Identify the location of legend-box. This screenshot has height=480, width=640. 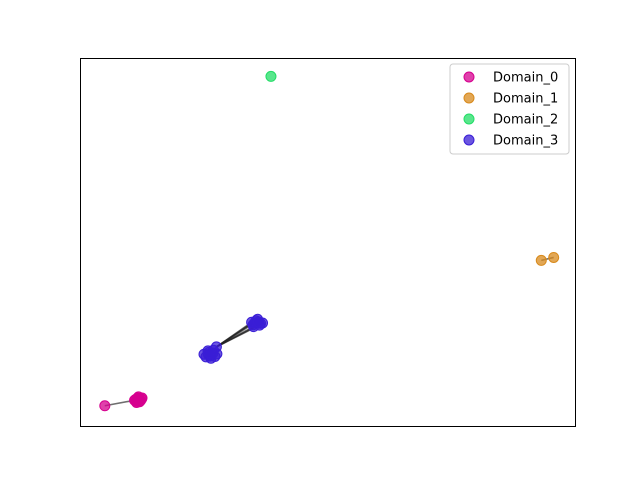
(509, 109).